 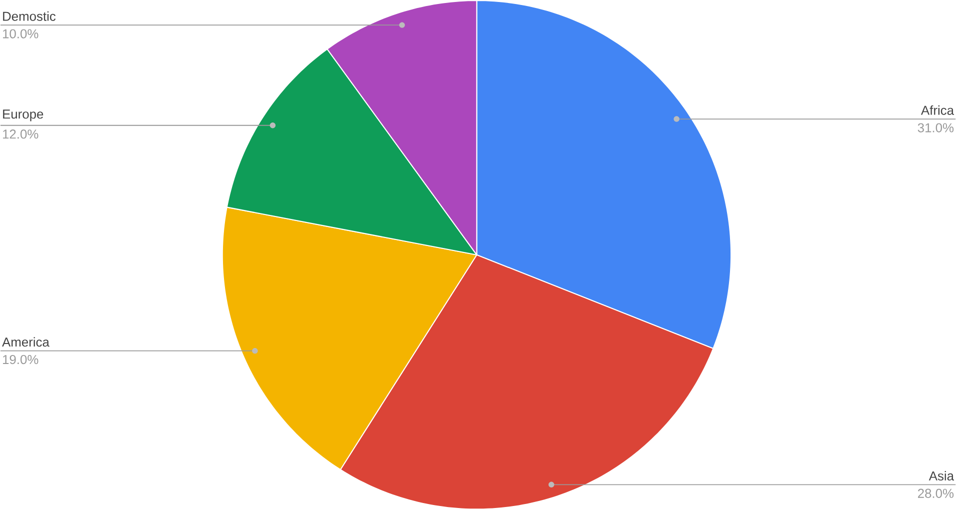 What do you see at coordinates (936, 493) in the screenshot?
I see `data-label: 28.0%` at bounding box center [936, 493].